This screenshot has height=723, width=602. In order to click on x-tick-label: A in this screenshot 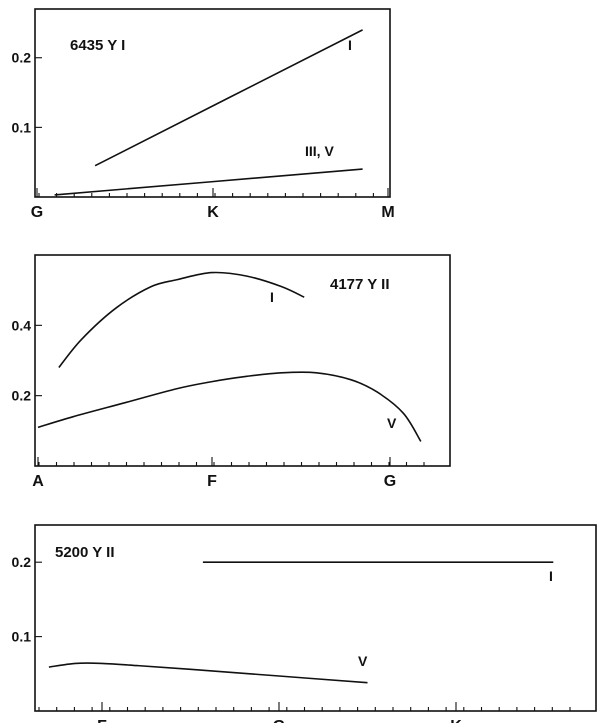, I will do `click(38, 481)`.